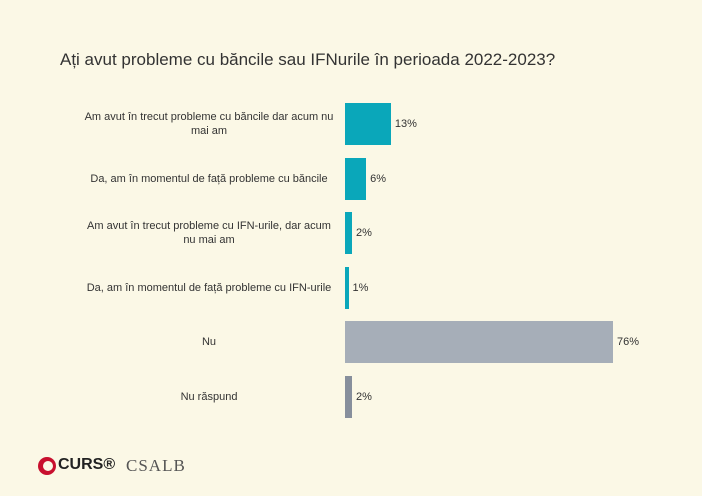  I want to click on value-label: 1%, so click(360, 287).